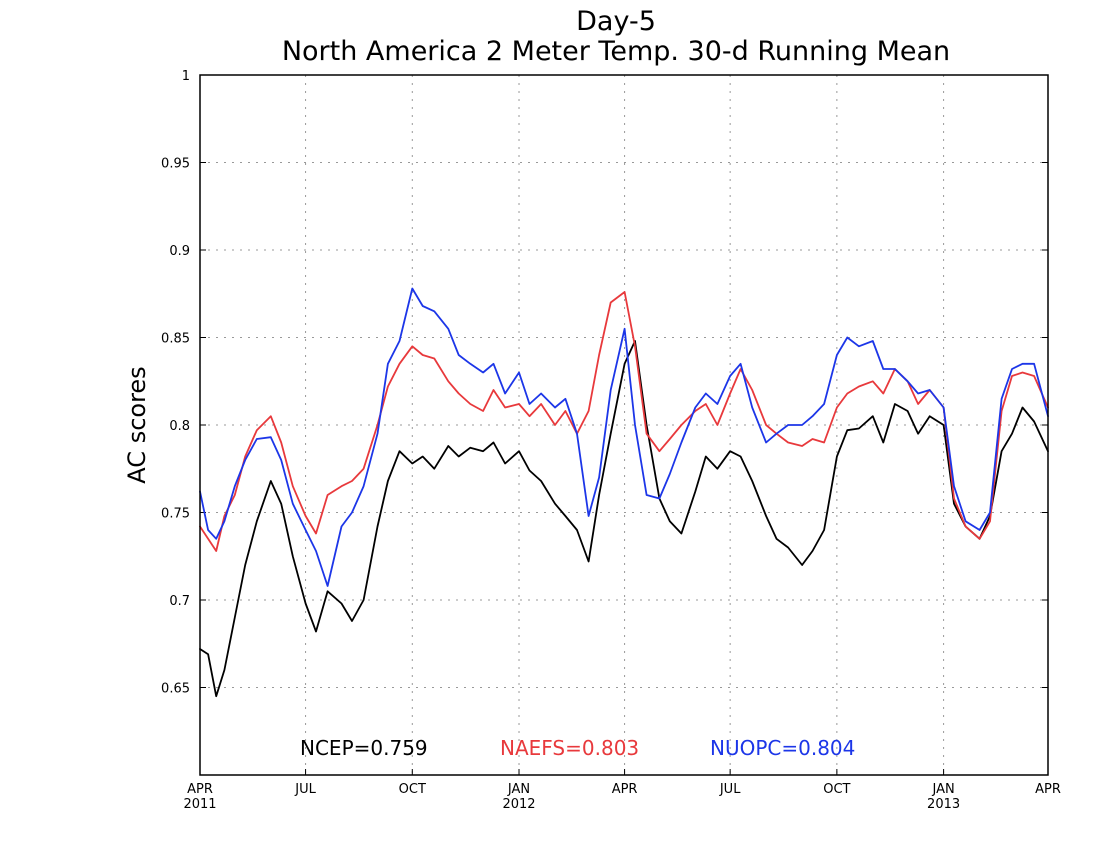 Image resolution: width=1100 pixels, height=850 pixels. I want to click on x-tick-year-label: 2013, so click(943, 804).